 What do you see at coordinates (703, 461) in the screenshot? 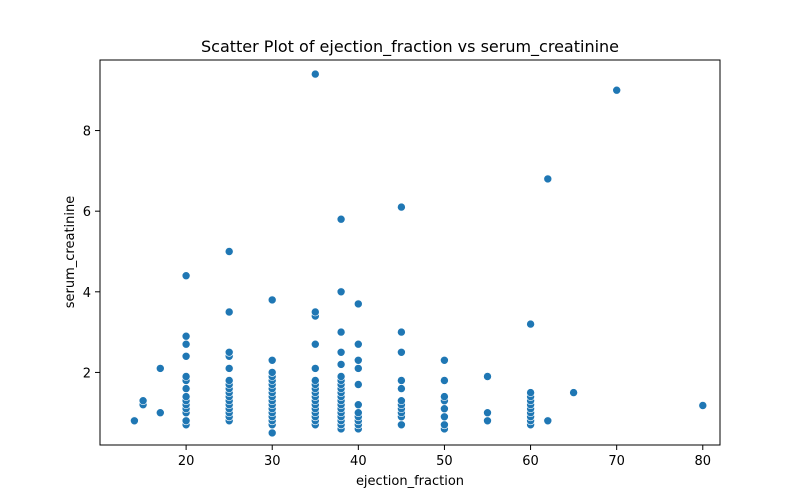
I see `x-tick-label: 80` at bounding box center [703, 461].